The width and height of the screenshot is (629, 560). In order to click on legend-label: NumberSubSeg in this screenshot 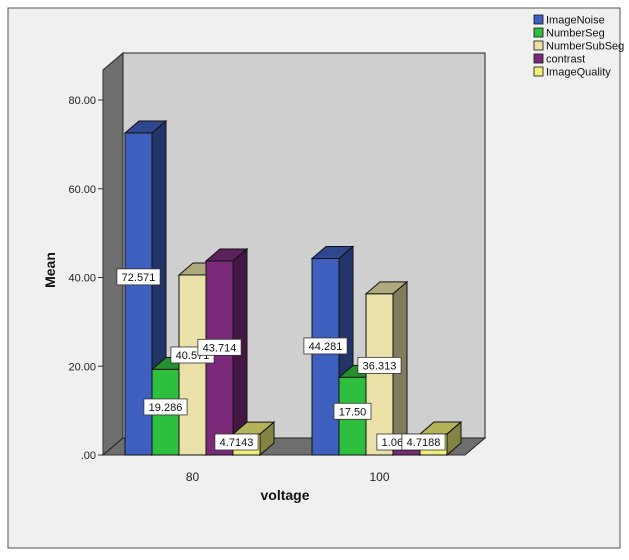, I will do `click(585, 47)`.